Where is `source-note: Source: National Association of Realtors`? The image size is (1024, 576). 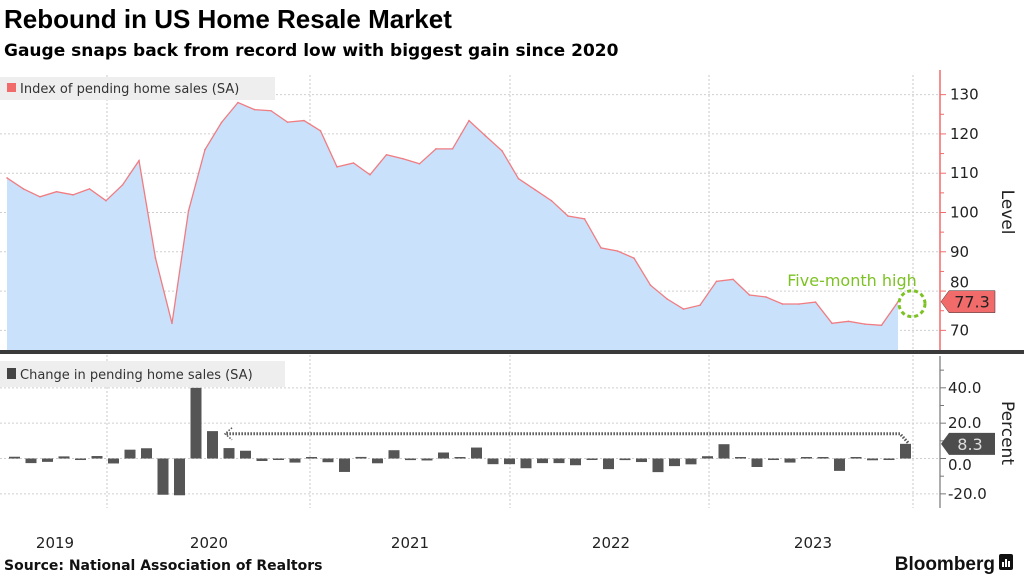 source-note: Source: National Association of Realtors is located at coordinates (163, 566).